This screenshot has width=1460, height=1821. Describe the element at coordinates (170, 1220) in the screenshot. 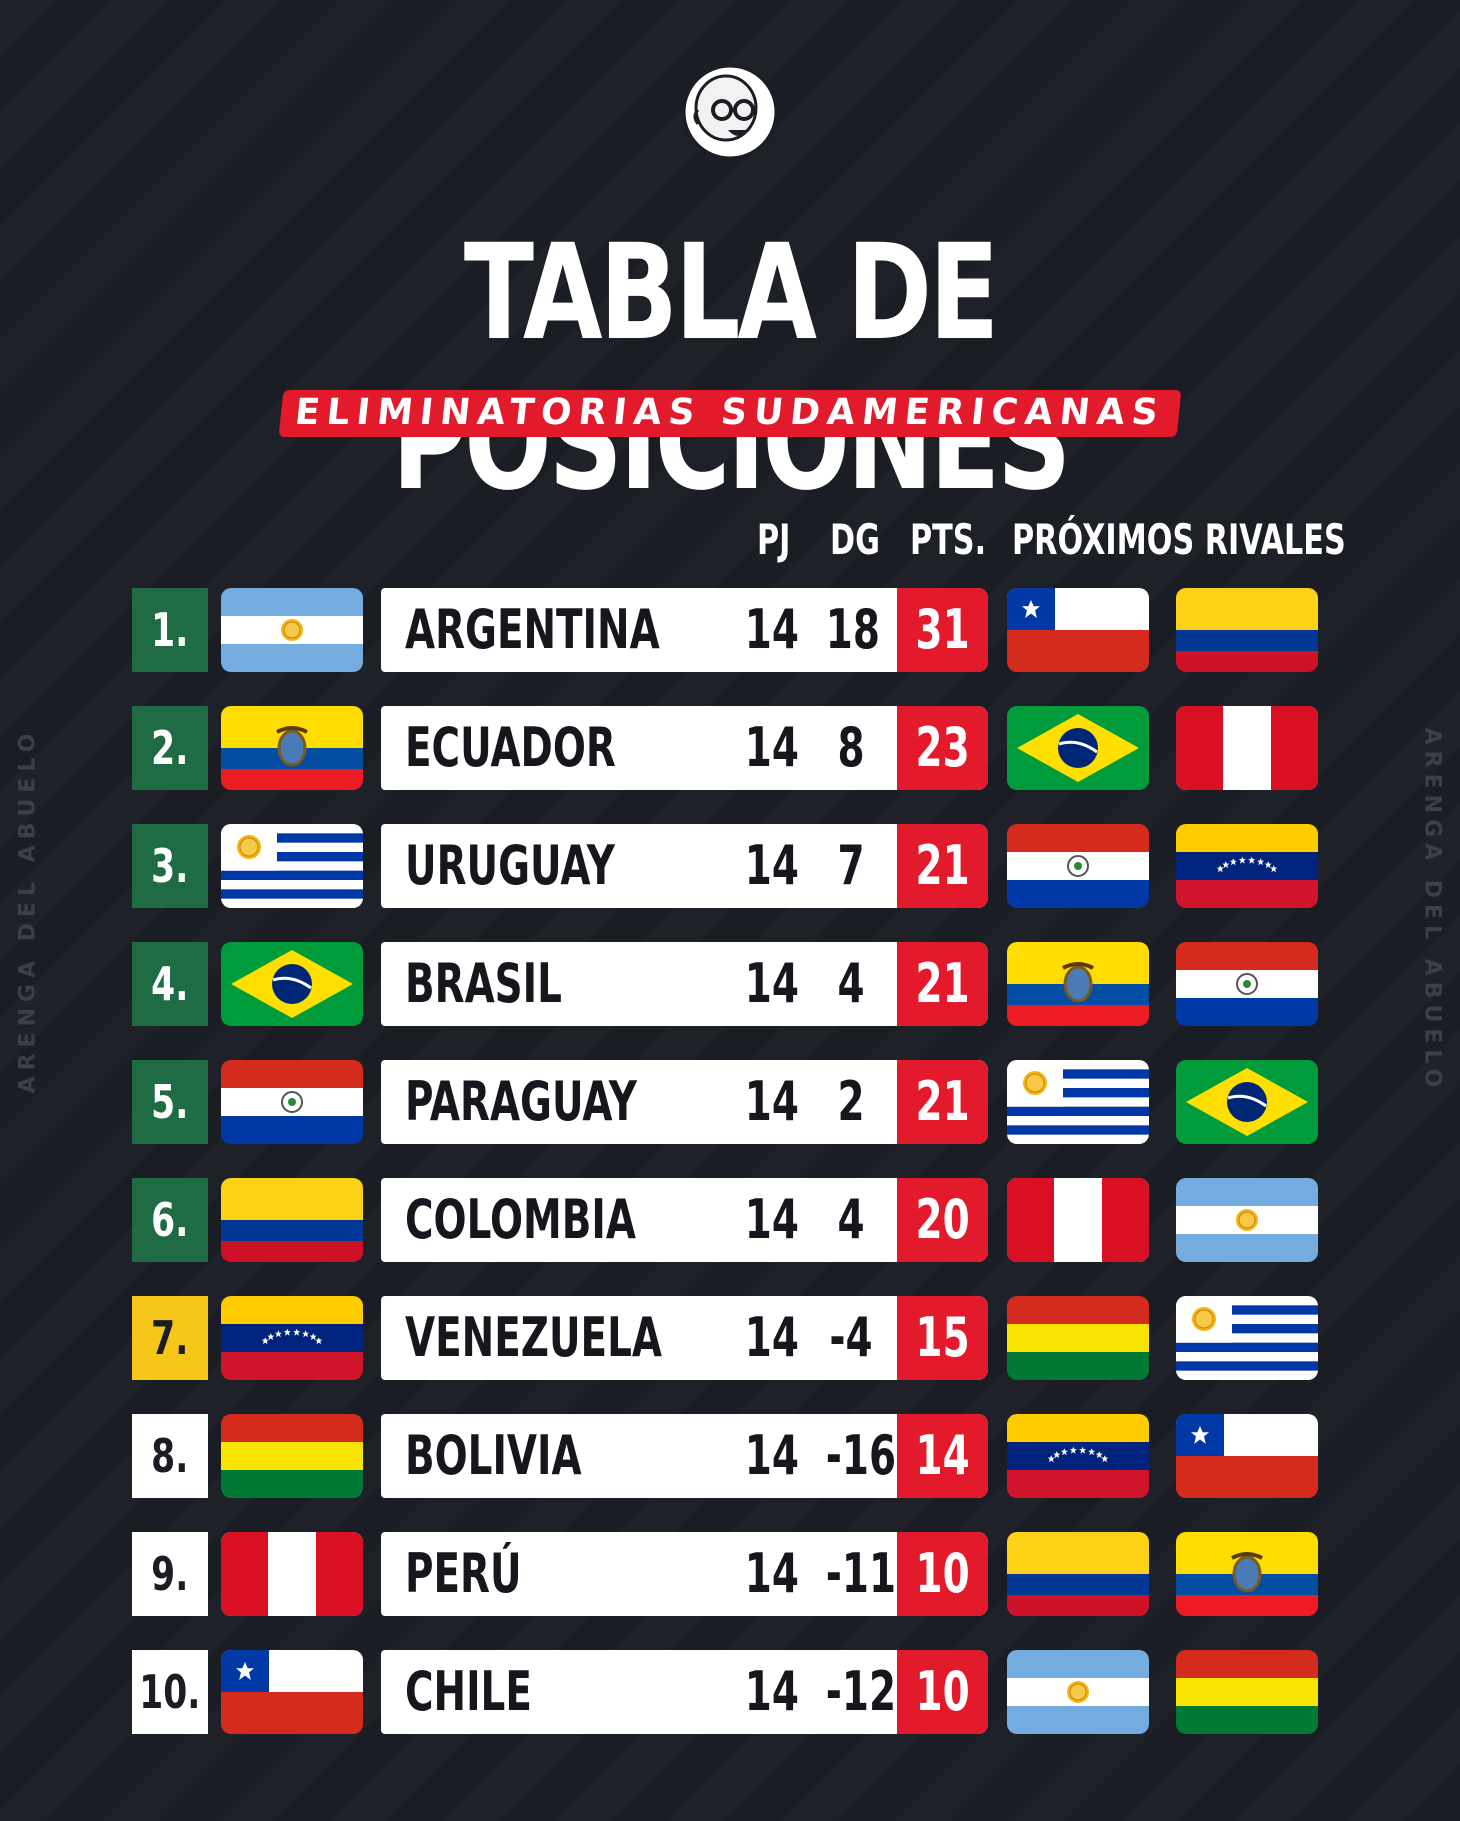

I see `position-badge: 6.` at that location.